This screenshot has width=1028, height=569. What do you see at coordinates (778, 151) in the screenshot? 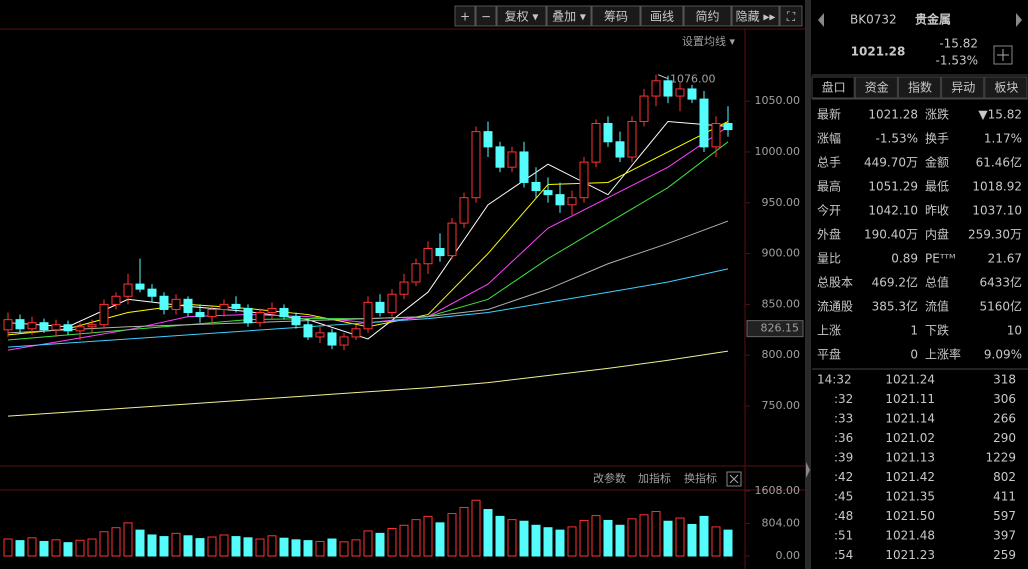
I see `y-tick-label: 1000.00` at bounding box center [778, 151].